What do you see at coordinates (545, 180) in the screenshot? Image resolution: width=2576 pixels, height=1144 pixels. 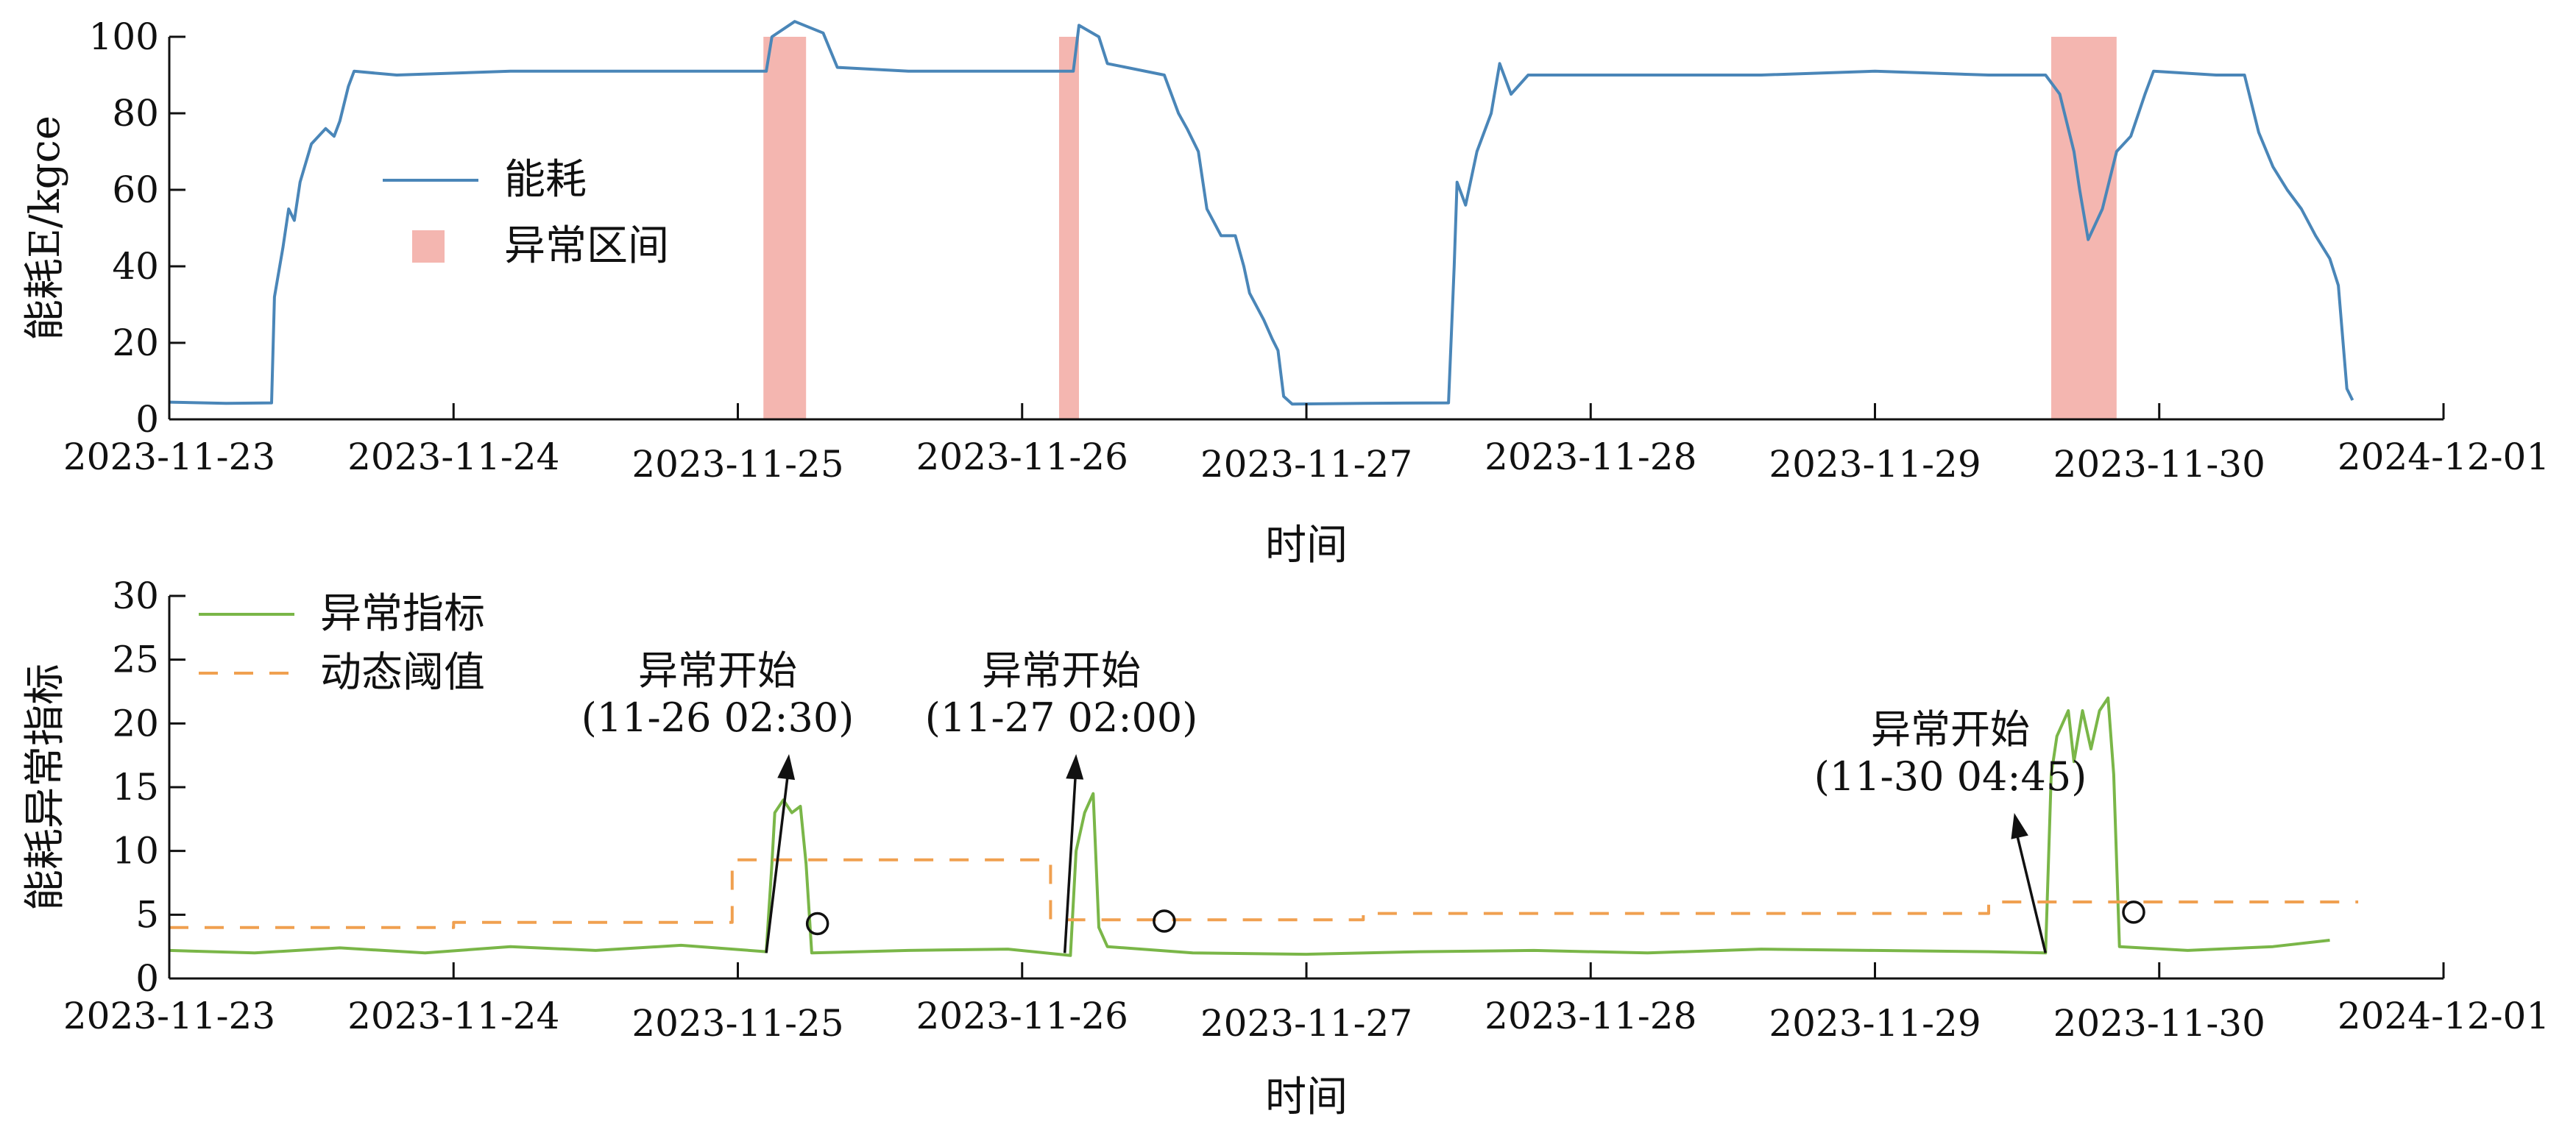 I see `legend-label: 能耗` at bounding box center [545, 180].